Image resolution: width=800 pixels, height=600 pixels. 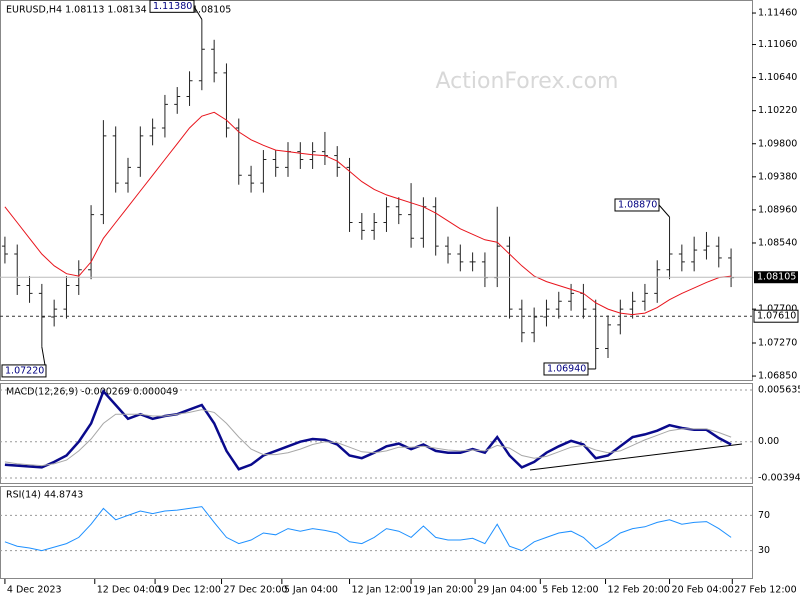 I want to click on x-tick-label: 4 Dec 2023, so click(x=34, y=590).